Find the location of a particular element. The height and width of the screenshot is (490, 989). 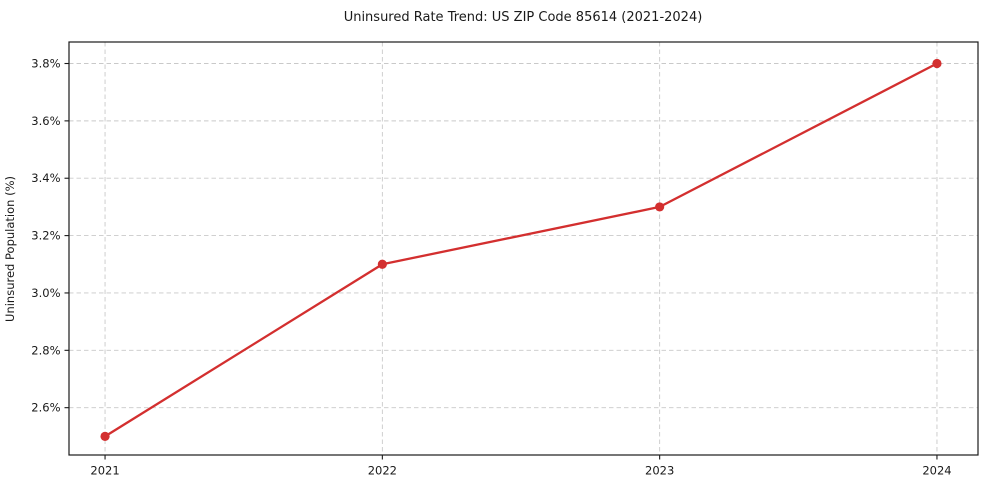

y-tick-label: 3.6% is located at coordinates (45, 121).